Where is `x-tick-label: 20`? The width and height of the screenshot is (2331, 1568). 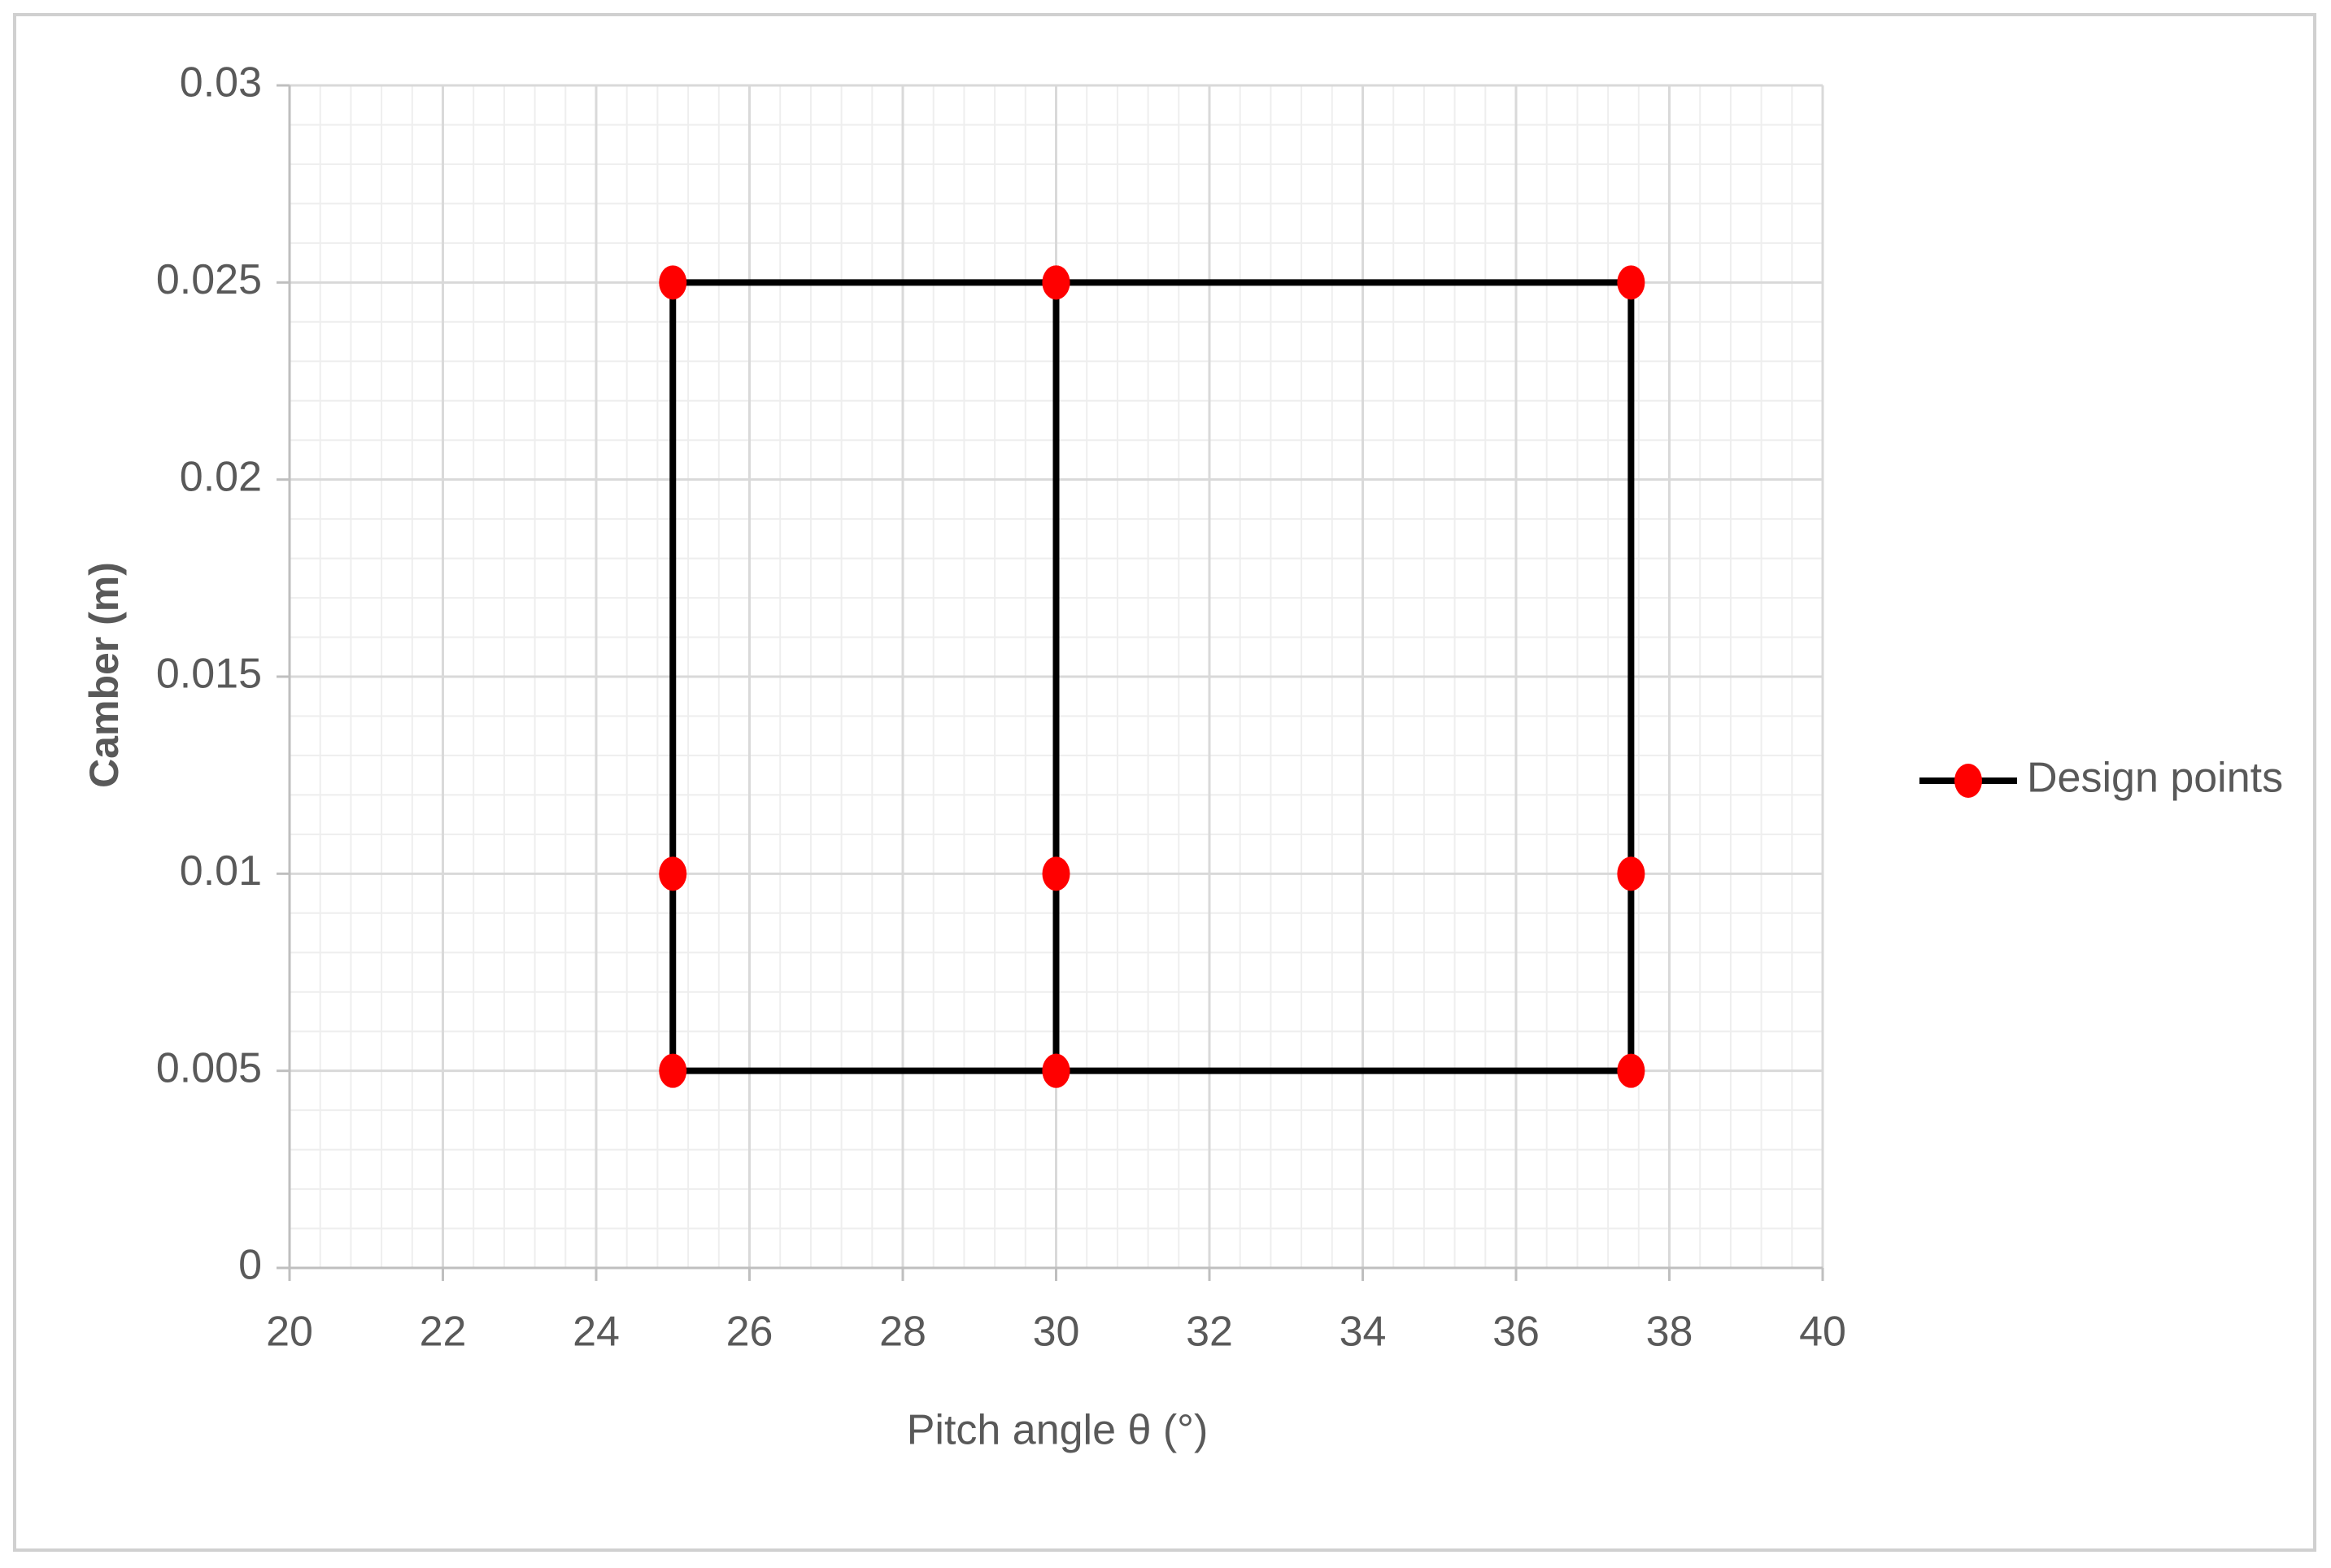 x-tick-label: 20 is located at coordinates (289, 1332).